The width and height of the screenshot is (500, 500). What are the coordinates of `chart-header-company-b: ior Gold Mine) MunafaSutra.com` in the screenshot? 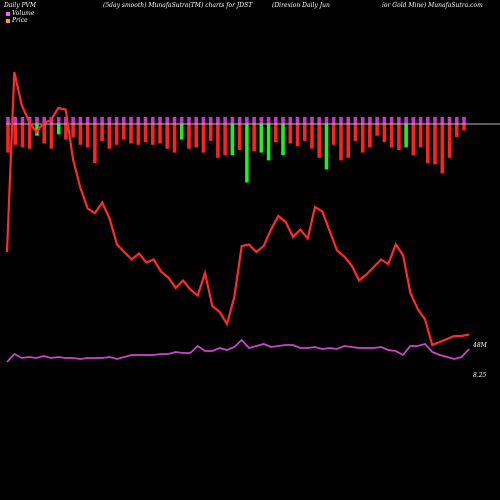 It's located at (432, 5).